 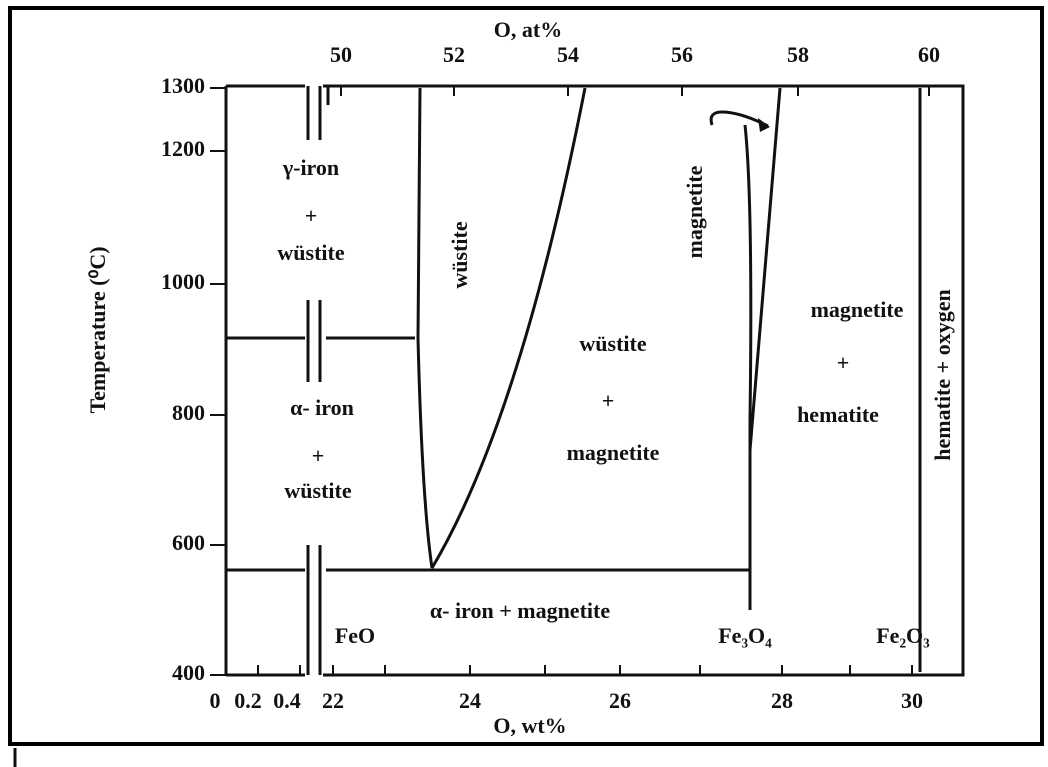 I want to click on bottom-tick-label: 0.2, so click(x=248, y=700).